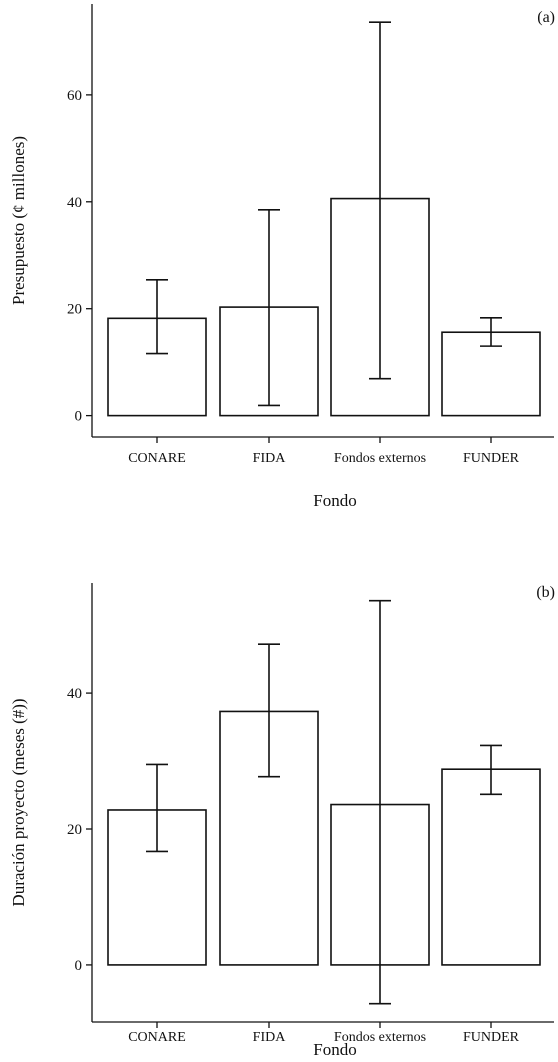  What do you see at coordinates (545, 592) in the screenshot?
I see `panel-tag: (b)` at bounding box center [545, 592].